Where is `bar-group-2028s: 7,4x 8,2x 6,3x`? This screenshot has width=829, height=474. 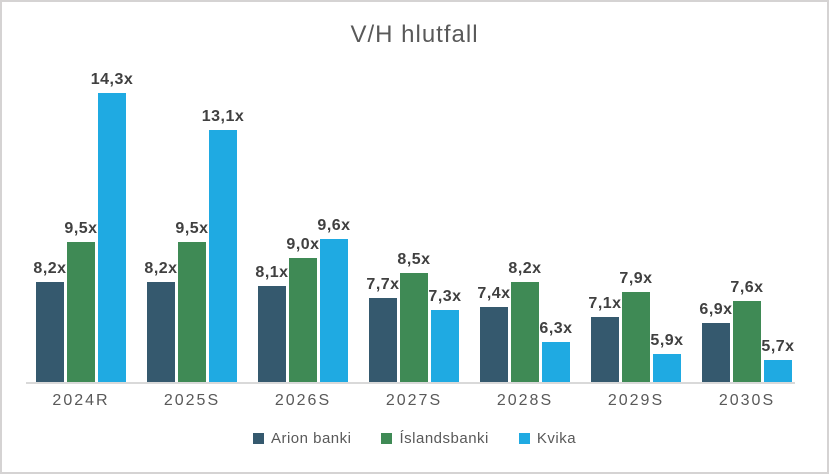 bar-group-2028s: 7,4x 8,2x 6,3x is located at coordinates (524, 321).